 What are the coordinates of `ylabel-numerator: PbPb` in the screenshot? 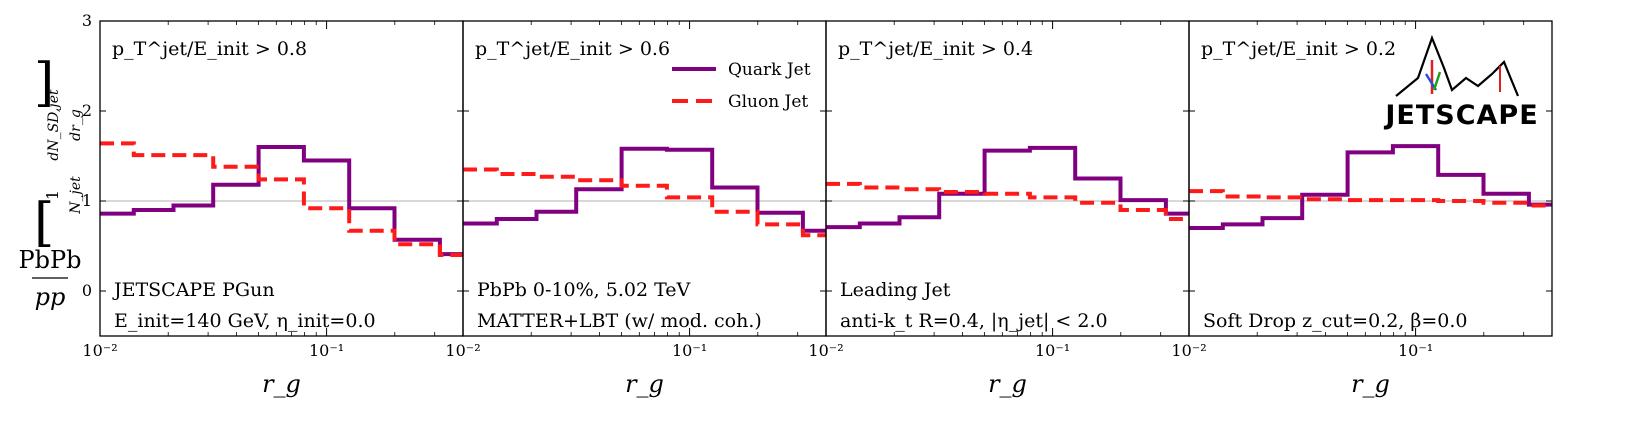 It's located at (49, 260).